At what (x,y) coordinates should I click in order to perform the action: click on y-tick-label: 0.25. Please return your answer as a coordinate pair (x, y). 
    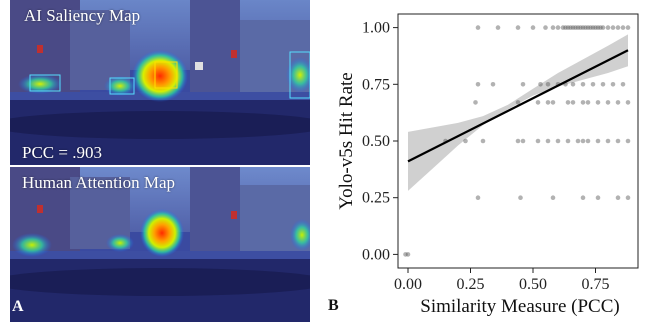
    Looking at the image, I should click on (376, 198).